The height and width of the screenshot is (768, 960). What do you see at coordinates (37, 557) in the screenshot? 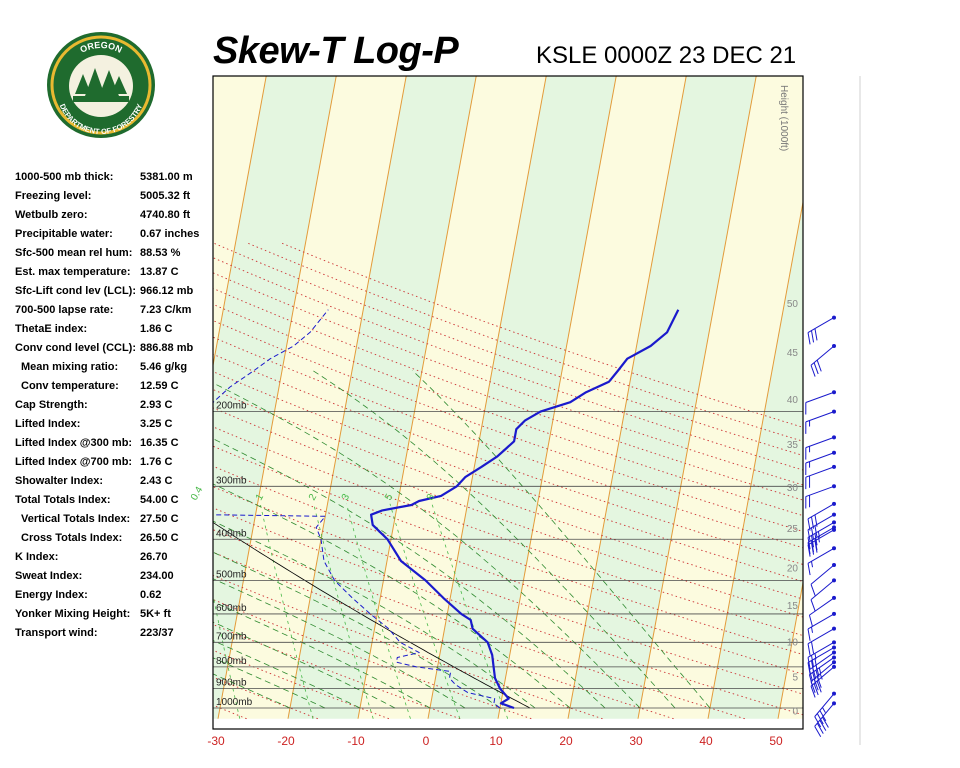
I see `index-label: K Index:` at bounding box center [37, 557].